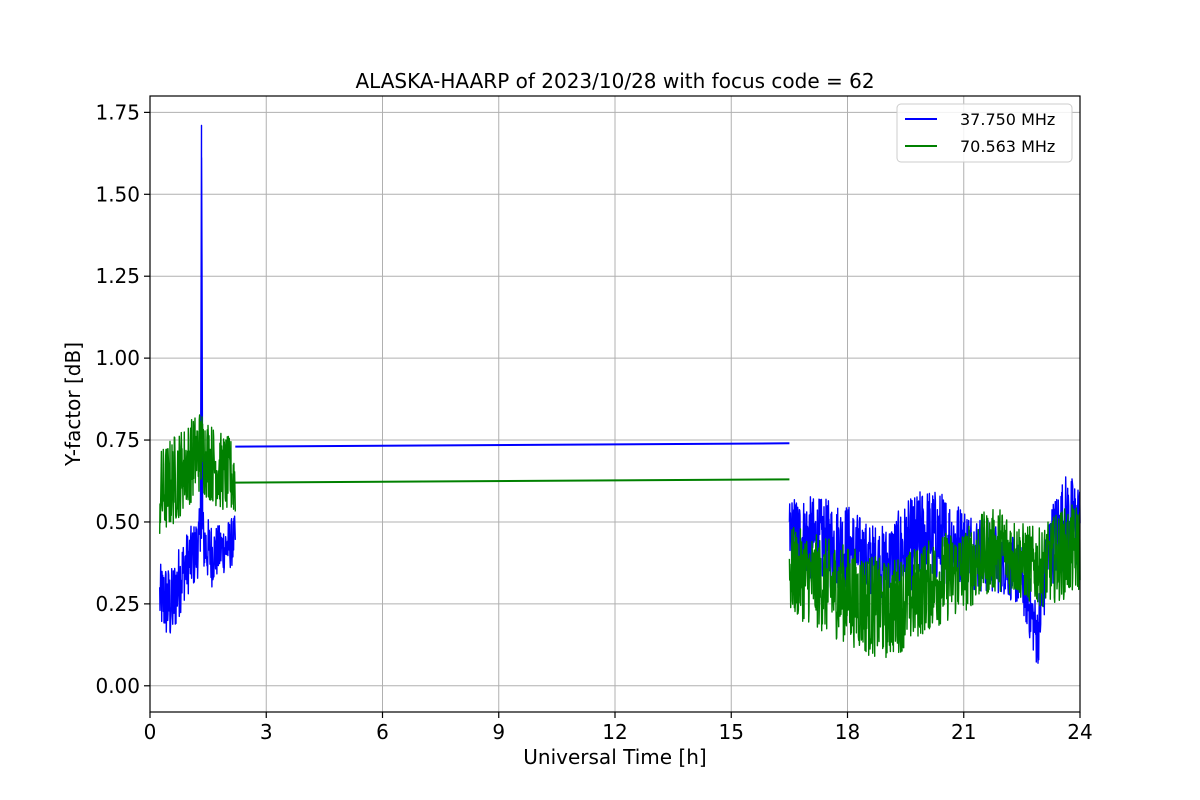 The height and width of the screenshot is (800, 1200). What do you see at coordinates (73, 404) in the screenshot?
I see `y-axis-label: Y-factor [dB]` at bounding box center [73, 404].